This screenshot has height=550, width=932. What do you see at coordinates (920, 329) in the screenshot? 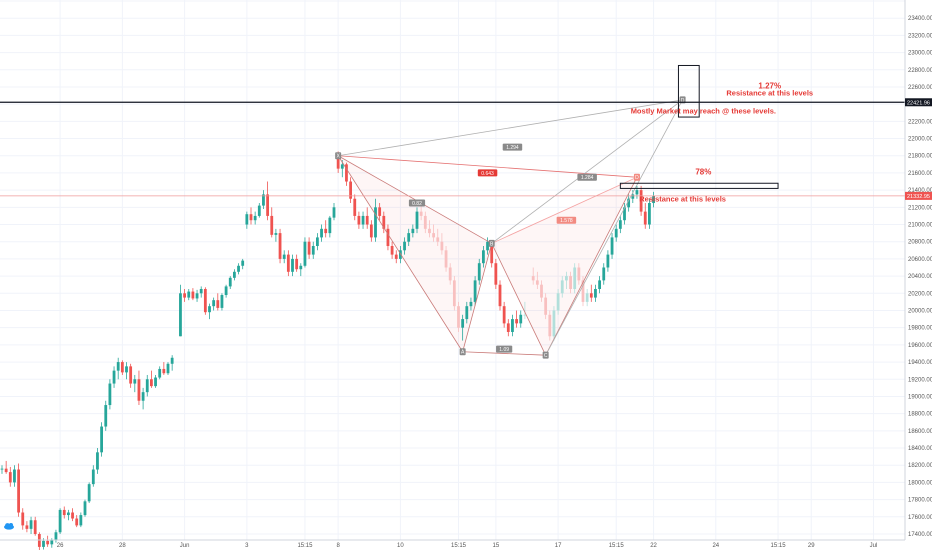
I see `price-tick-label: 19800.00` at bounding box center [920, 329].